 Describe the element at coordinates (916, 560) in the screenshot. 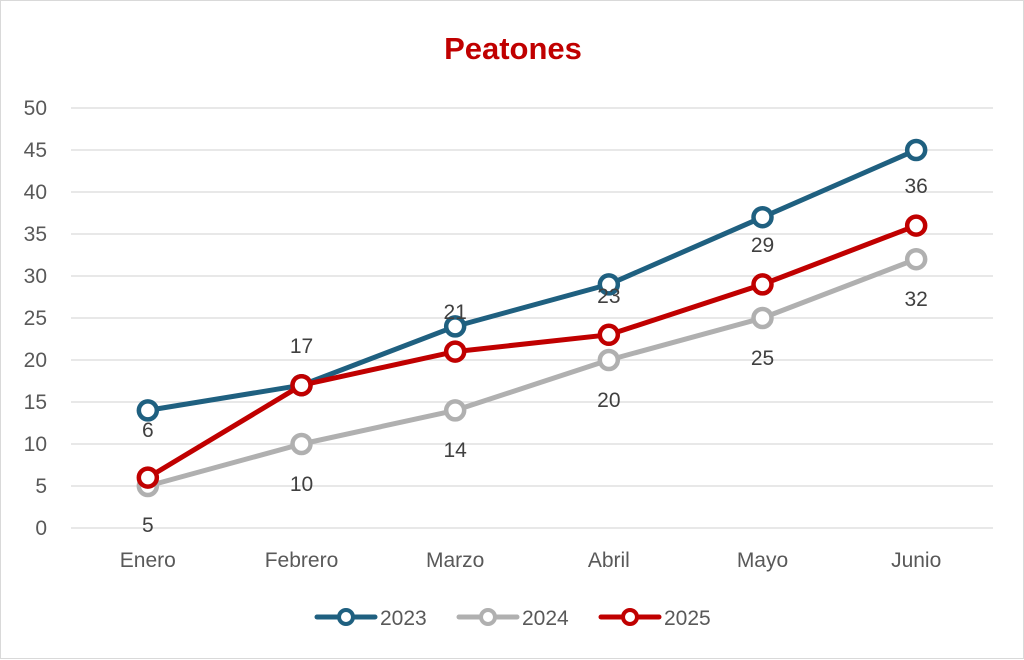

I see `x-tick-label: Junio` at that location.